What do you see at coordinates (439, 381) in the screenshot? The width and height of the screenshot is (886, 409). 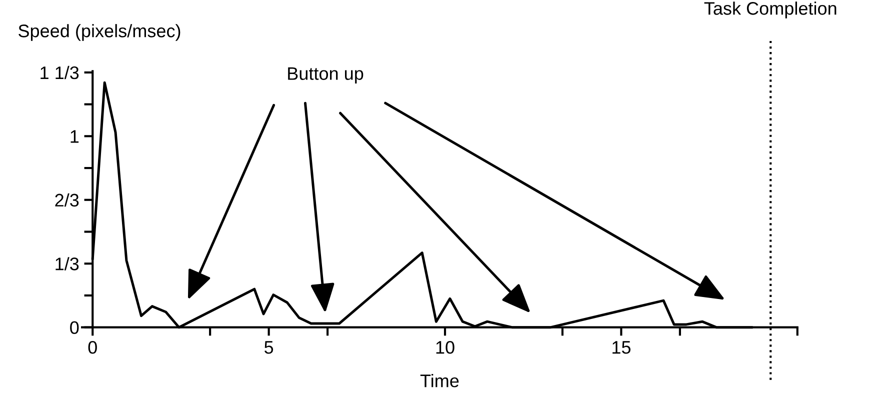 I see `x-axis-title: Time` at bounding box center [439, 381].